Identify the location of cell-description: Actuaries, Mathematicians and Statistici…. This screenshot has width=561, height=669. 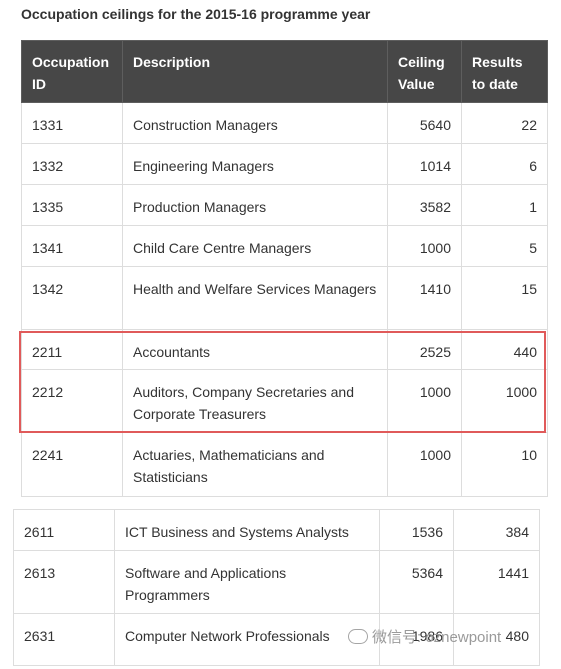
(255, 464).